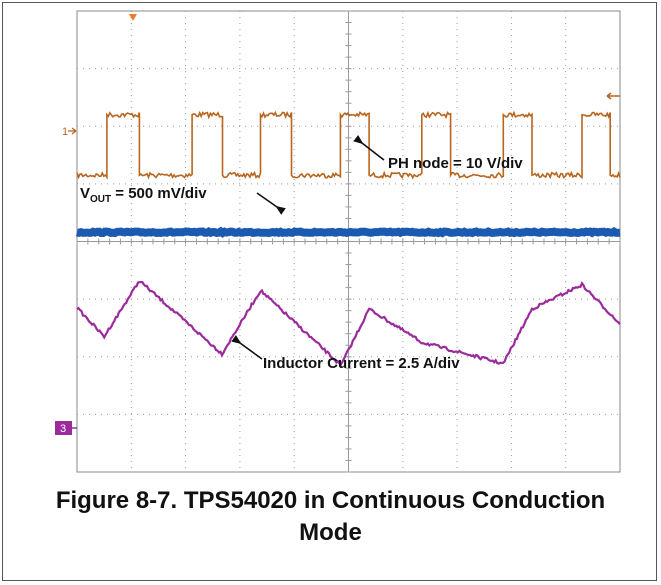 The image size is (661, 585). Describe the element at coordinates (330, 532) in the screenshot. I see `figure-caption-line2: Mode` at that location.